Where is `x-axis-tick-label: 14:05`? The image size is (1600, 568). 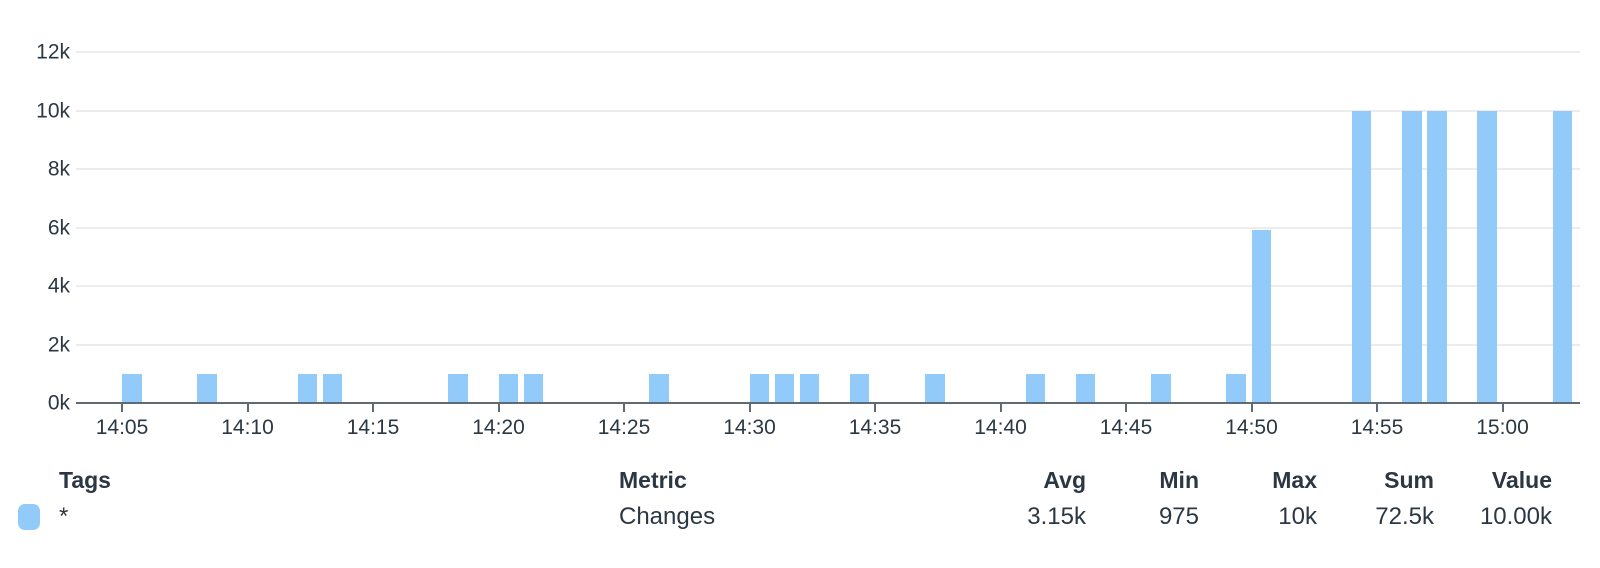
x-axis-tick-label: 14:05 is located at coordinates (122, 427).